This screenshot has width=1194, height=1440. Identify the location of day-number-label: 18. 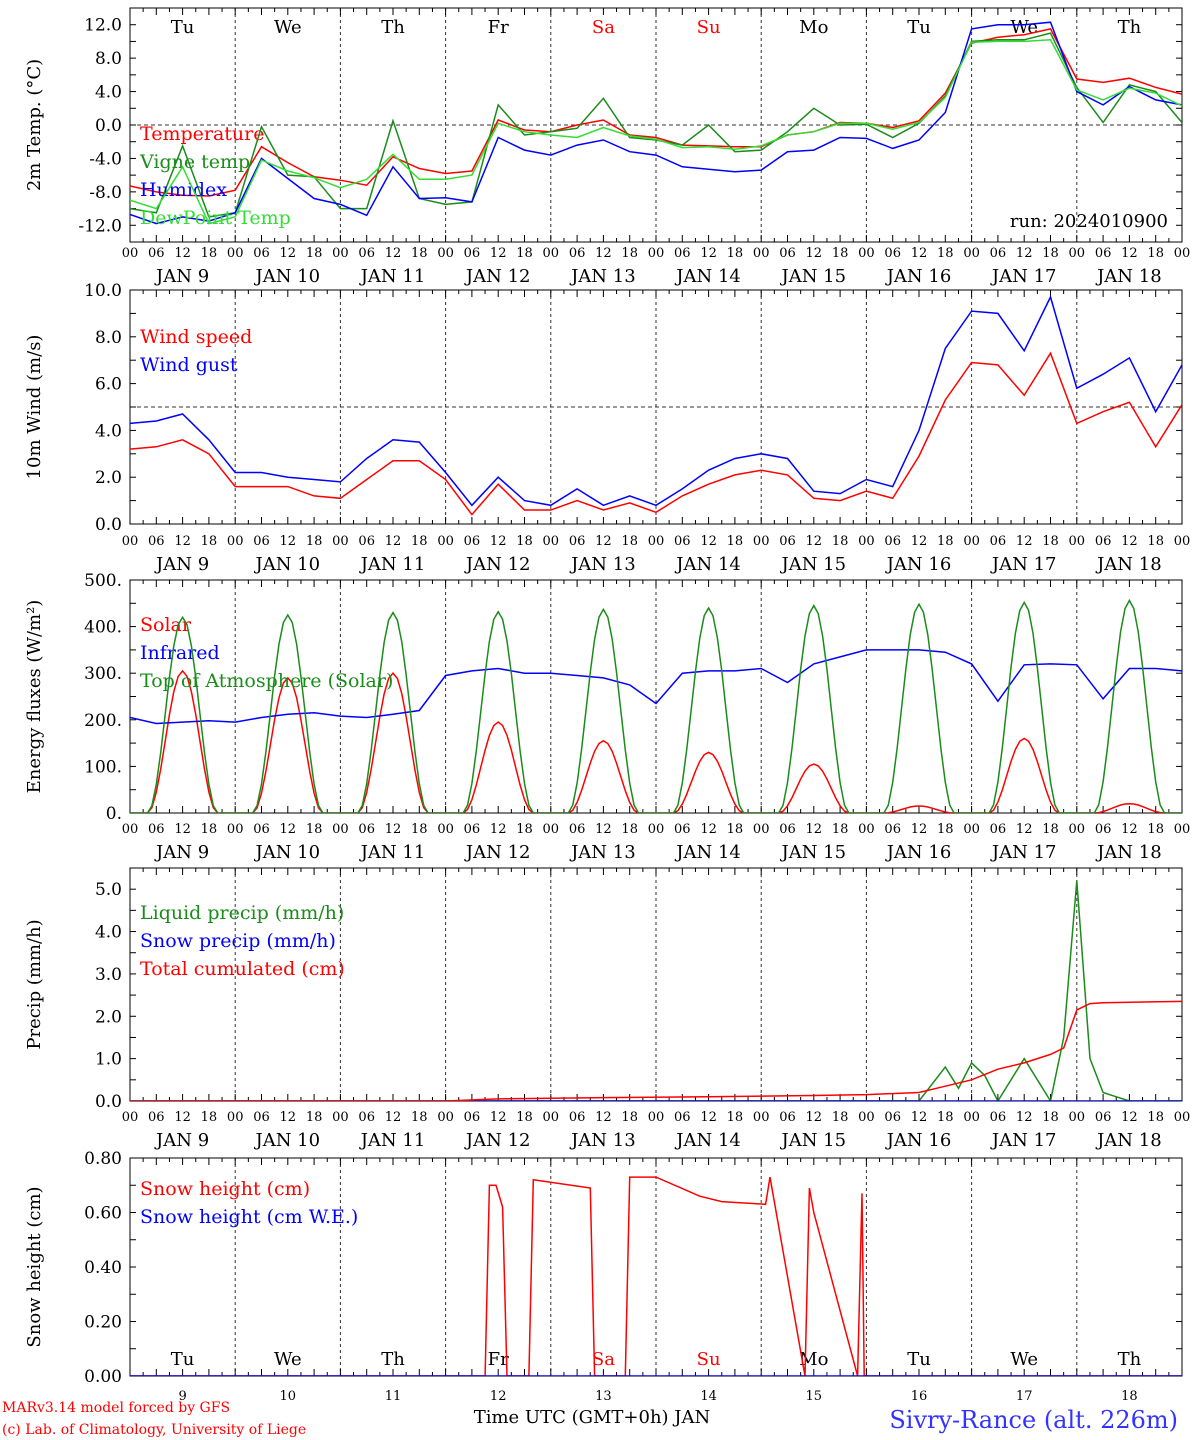
(1129, 1396).